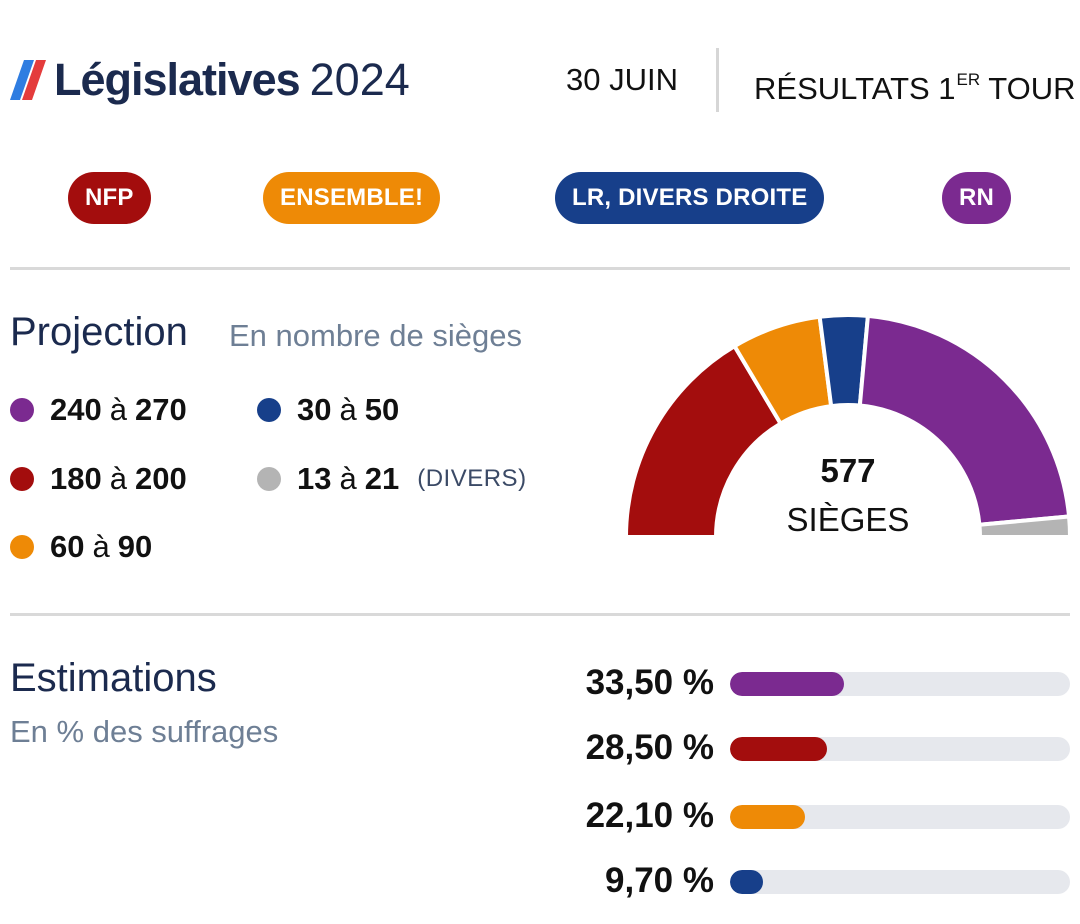 The image size is (1080, 924). Describe the element at coordinates (160, 409) in the screenshot. I see `legend-hi: 270` at that location.